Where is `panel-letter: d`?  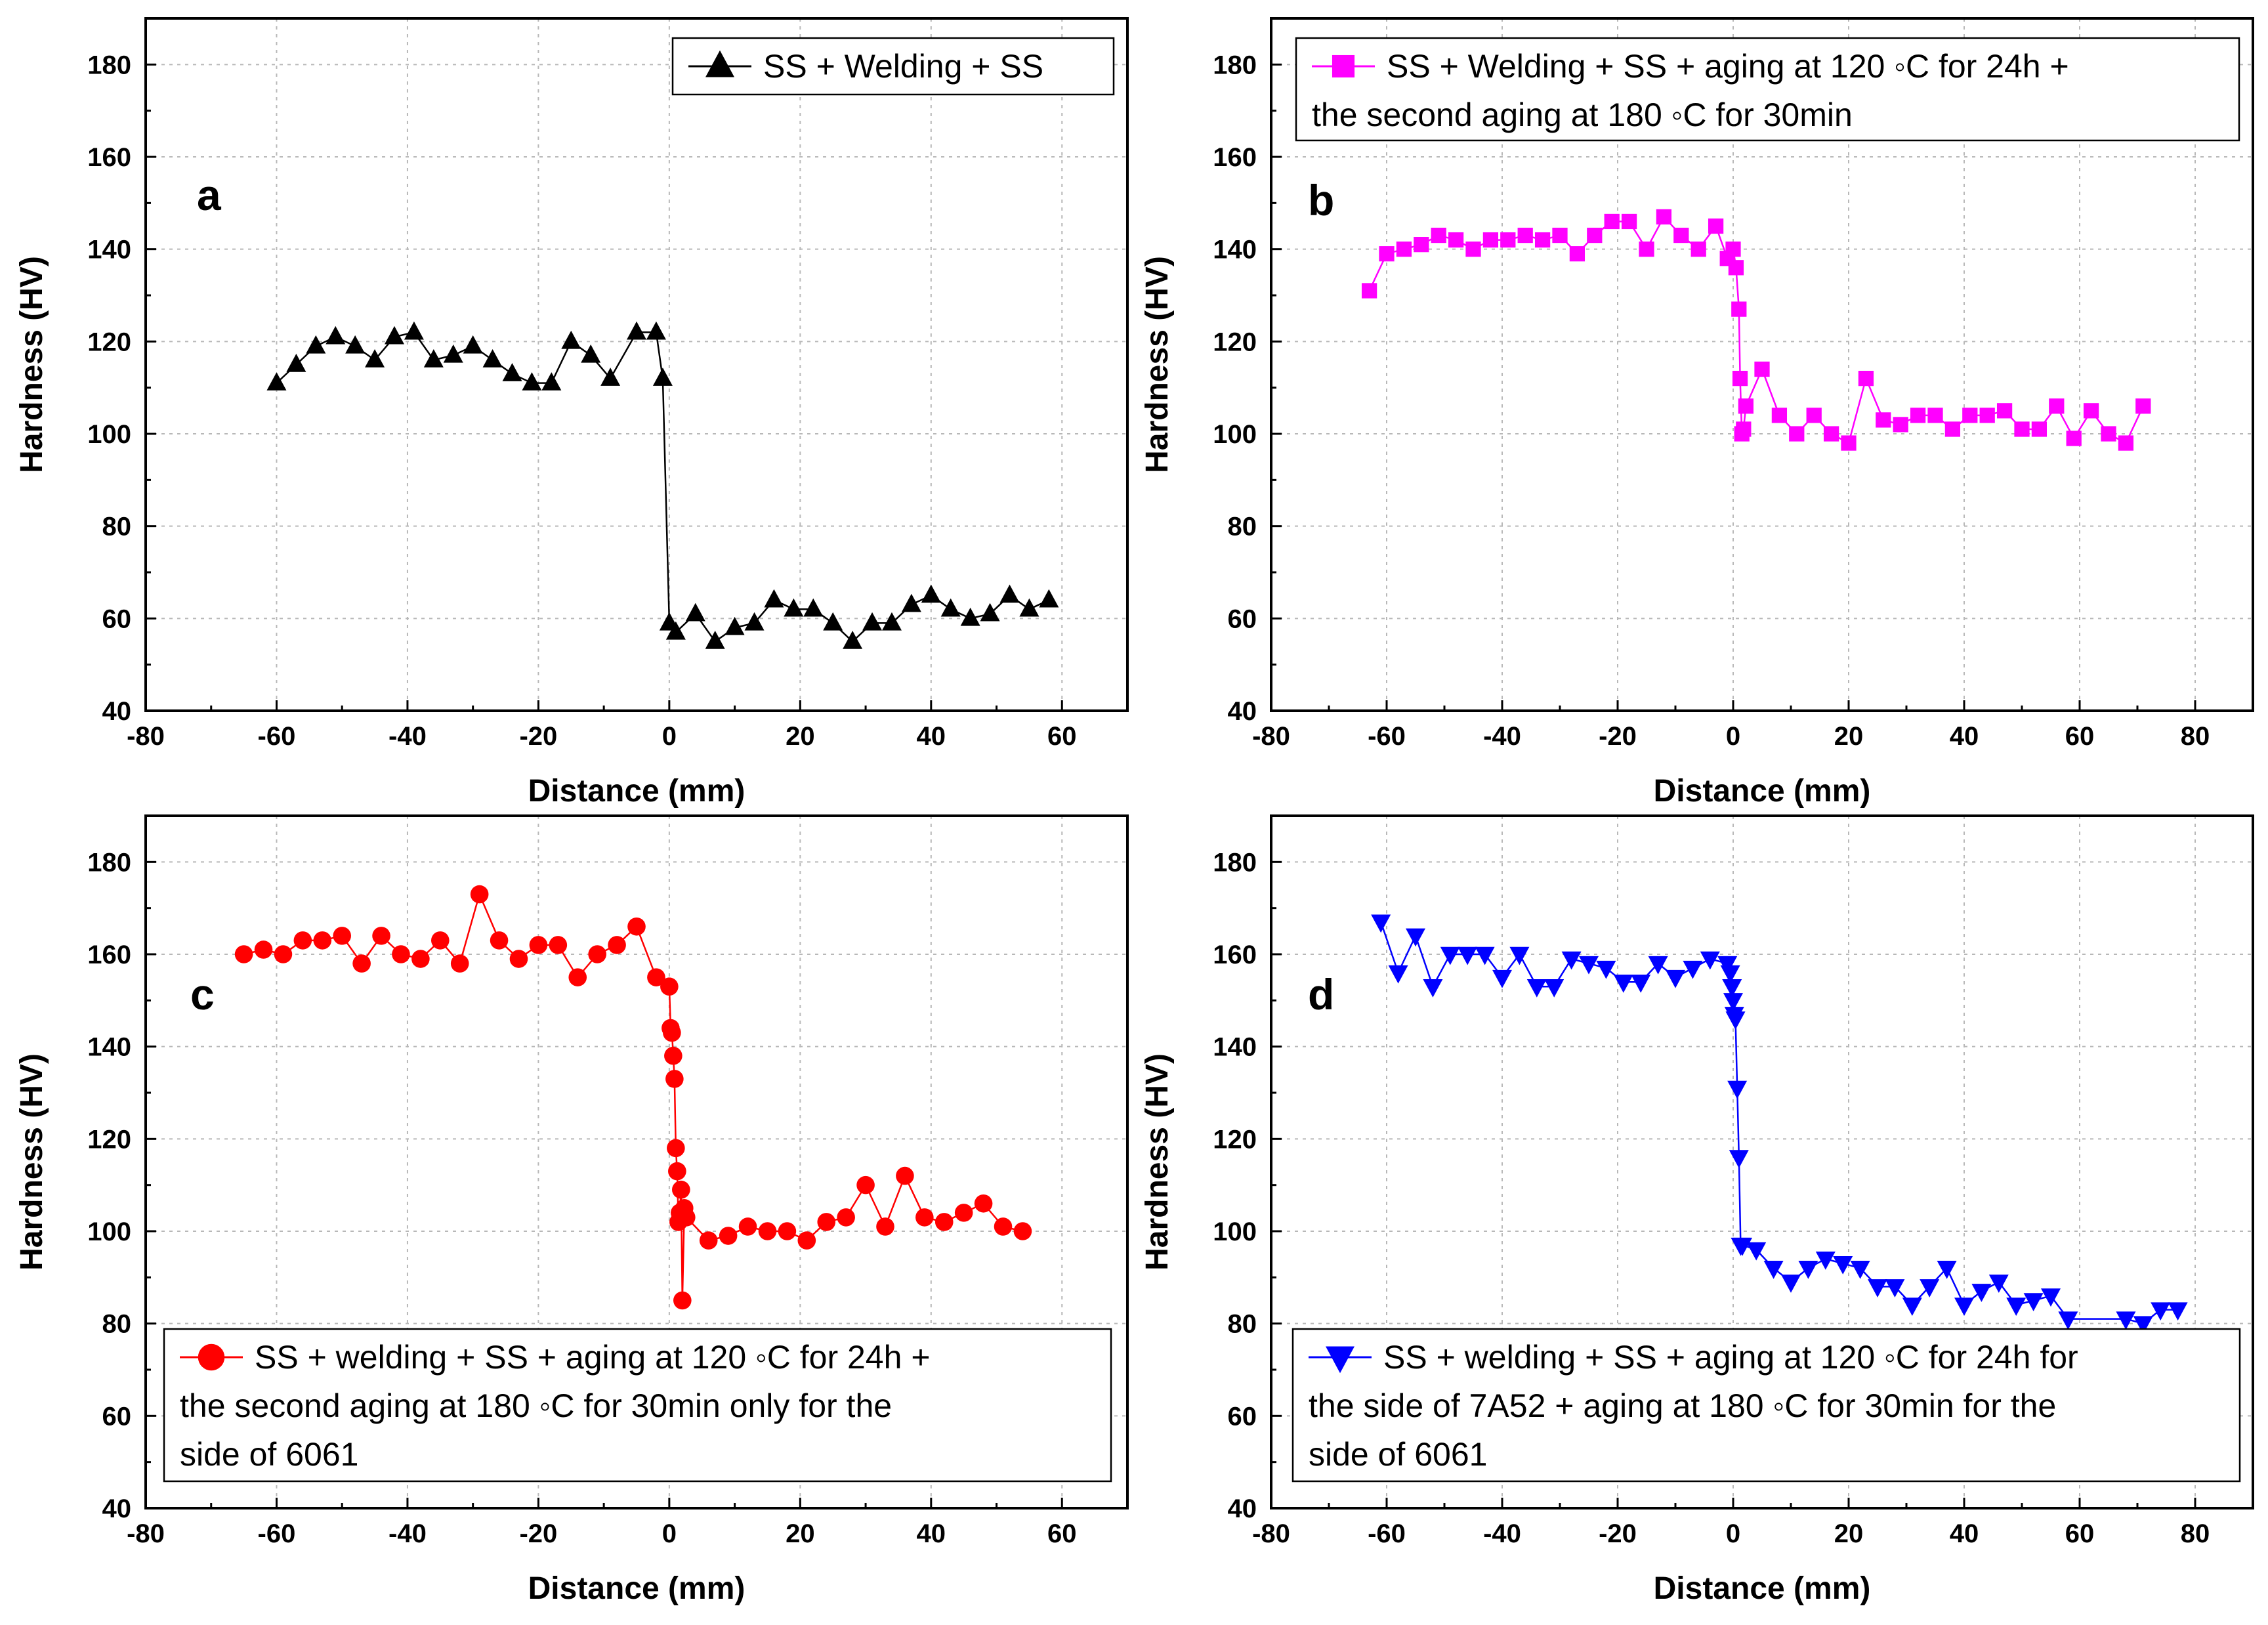
panel-letter: d is located at coordinates (1321, 994).